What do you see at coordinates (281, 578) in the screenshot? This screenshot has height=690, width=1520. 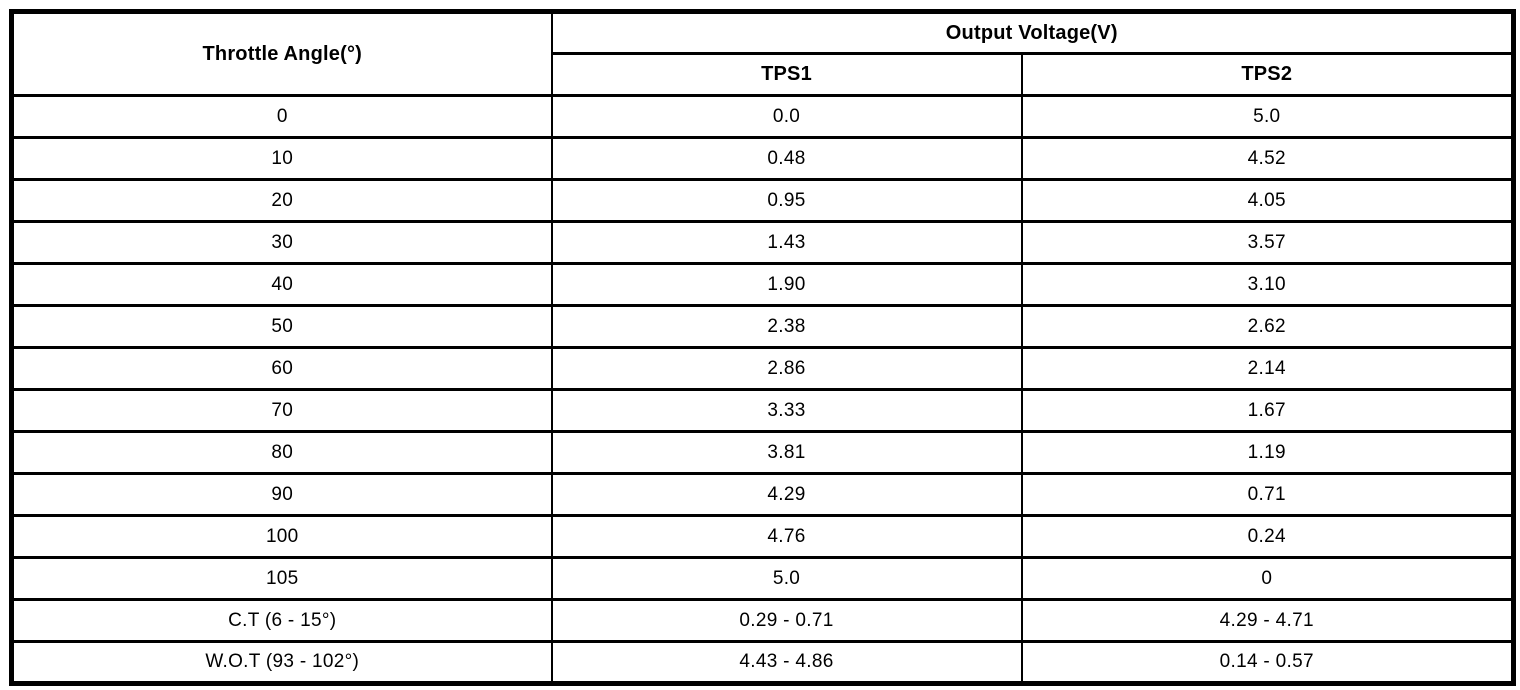 I see `throttle-angle-cell: 105` at bounding box center [281, 578].